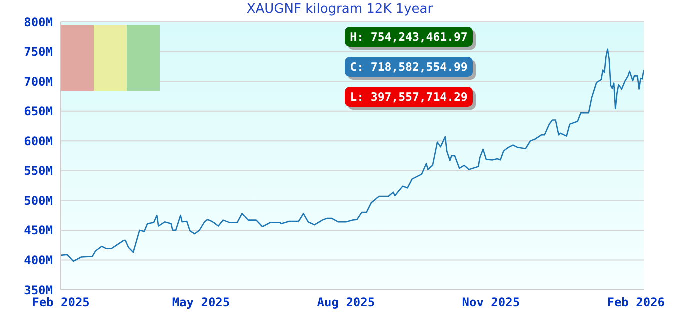 The height and width of the screenshot is (320, 680). I want to click on x-tick-label: May 2025, so click(201, 303).